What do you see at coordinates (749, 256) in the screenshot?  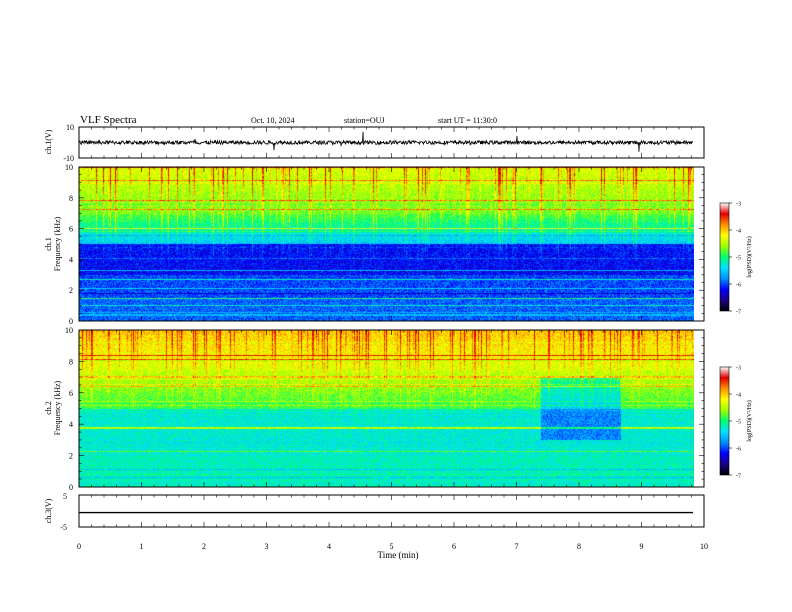 I see `ch1-colorbar-label: log(PSD)(V²/Hz)` at bounding box center [749, 256].